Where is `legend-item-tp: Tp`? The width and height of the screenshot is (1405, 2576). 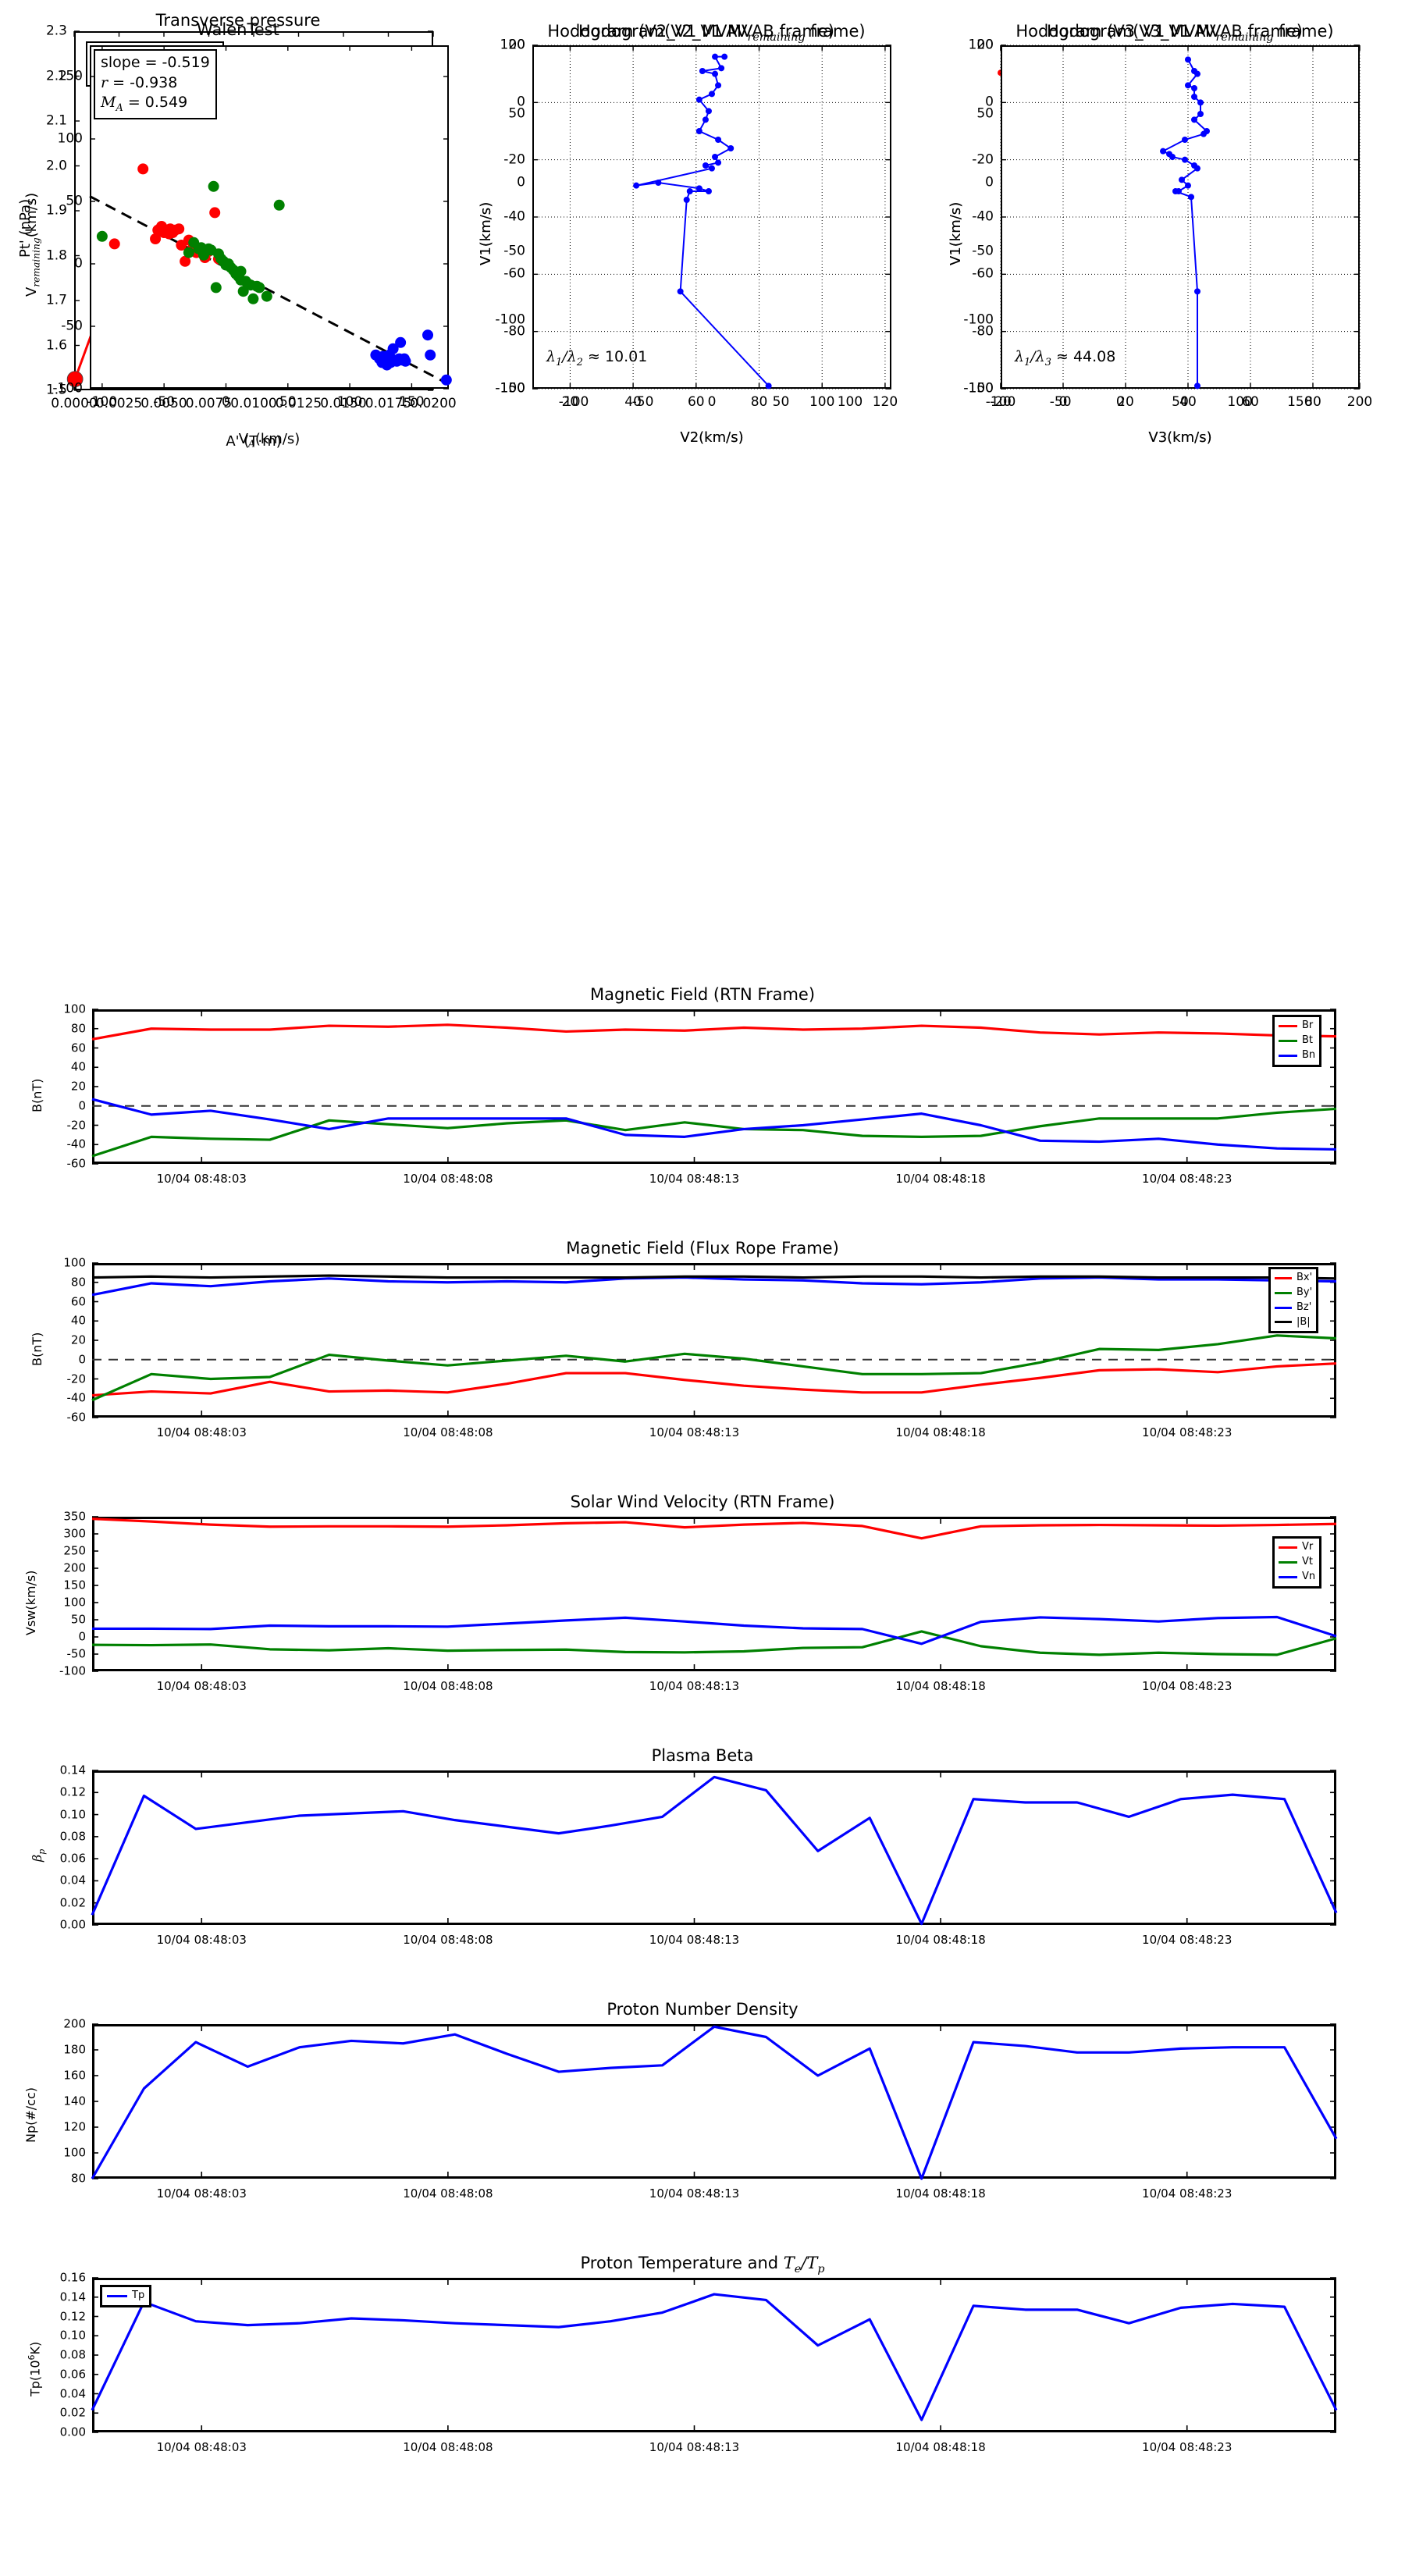
legend-item-tp: Tp is located at coordinates (126, 2296).